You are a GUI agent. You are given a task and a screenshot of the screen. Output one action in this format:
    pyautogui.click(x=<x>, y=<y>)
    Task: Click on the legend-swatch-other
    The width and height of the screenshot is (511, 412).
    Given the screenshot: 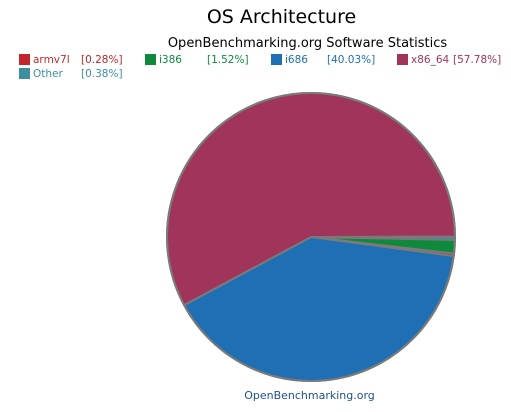 What is the action you would take?
    pyautogui.click(x=24, y=73)
    